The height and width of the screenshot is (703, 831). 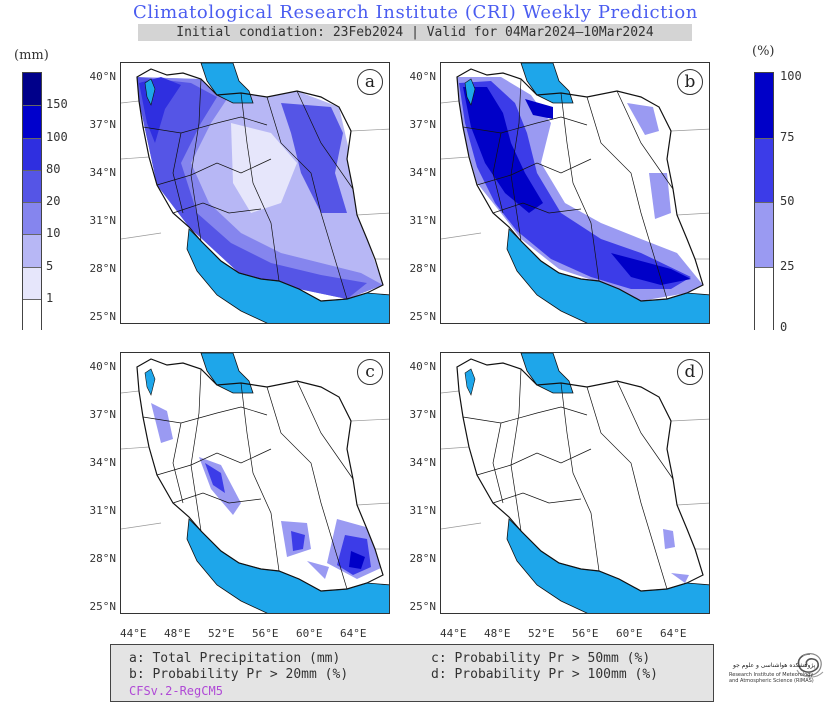 I want to click on left-colorbar, so click(x=32, y=201).